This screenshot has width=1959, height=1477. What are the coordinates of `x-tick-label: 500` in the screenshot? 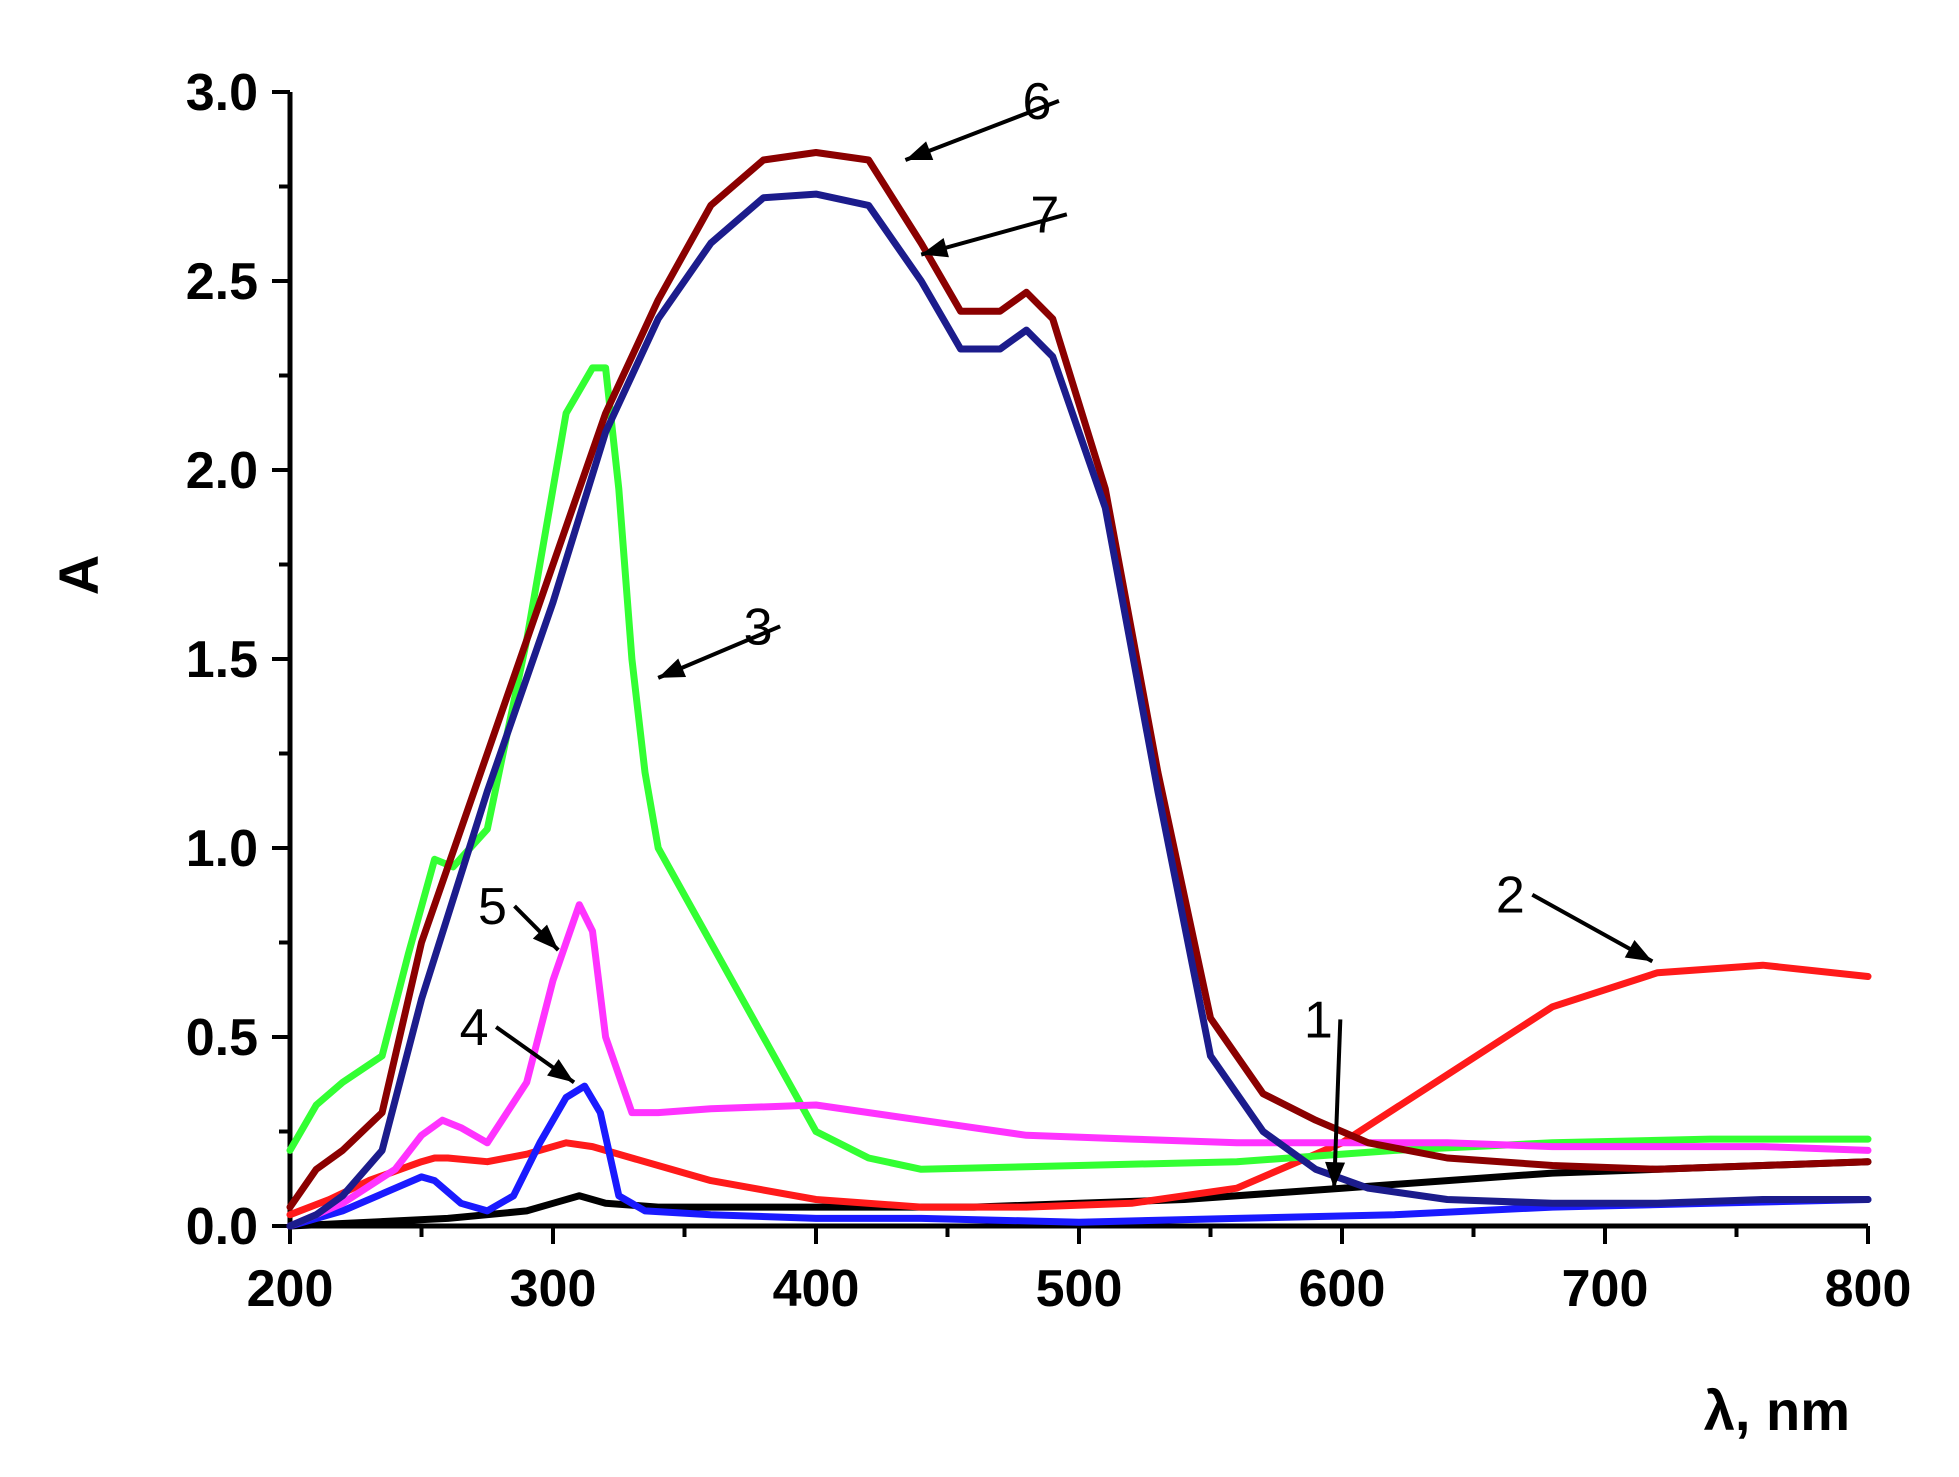 It's located at (1079, 1289).